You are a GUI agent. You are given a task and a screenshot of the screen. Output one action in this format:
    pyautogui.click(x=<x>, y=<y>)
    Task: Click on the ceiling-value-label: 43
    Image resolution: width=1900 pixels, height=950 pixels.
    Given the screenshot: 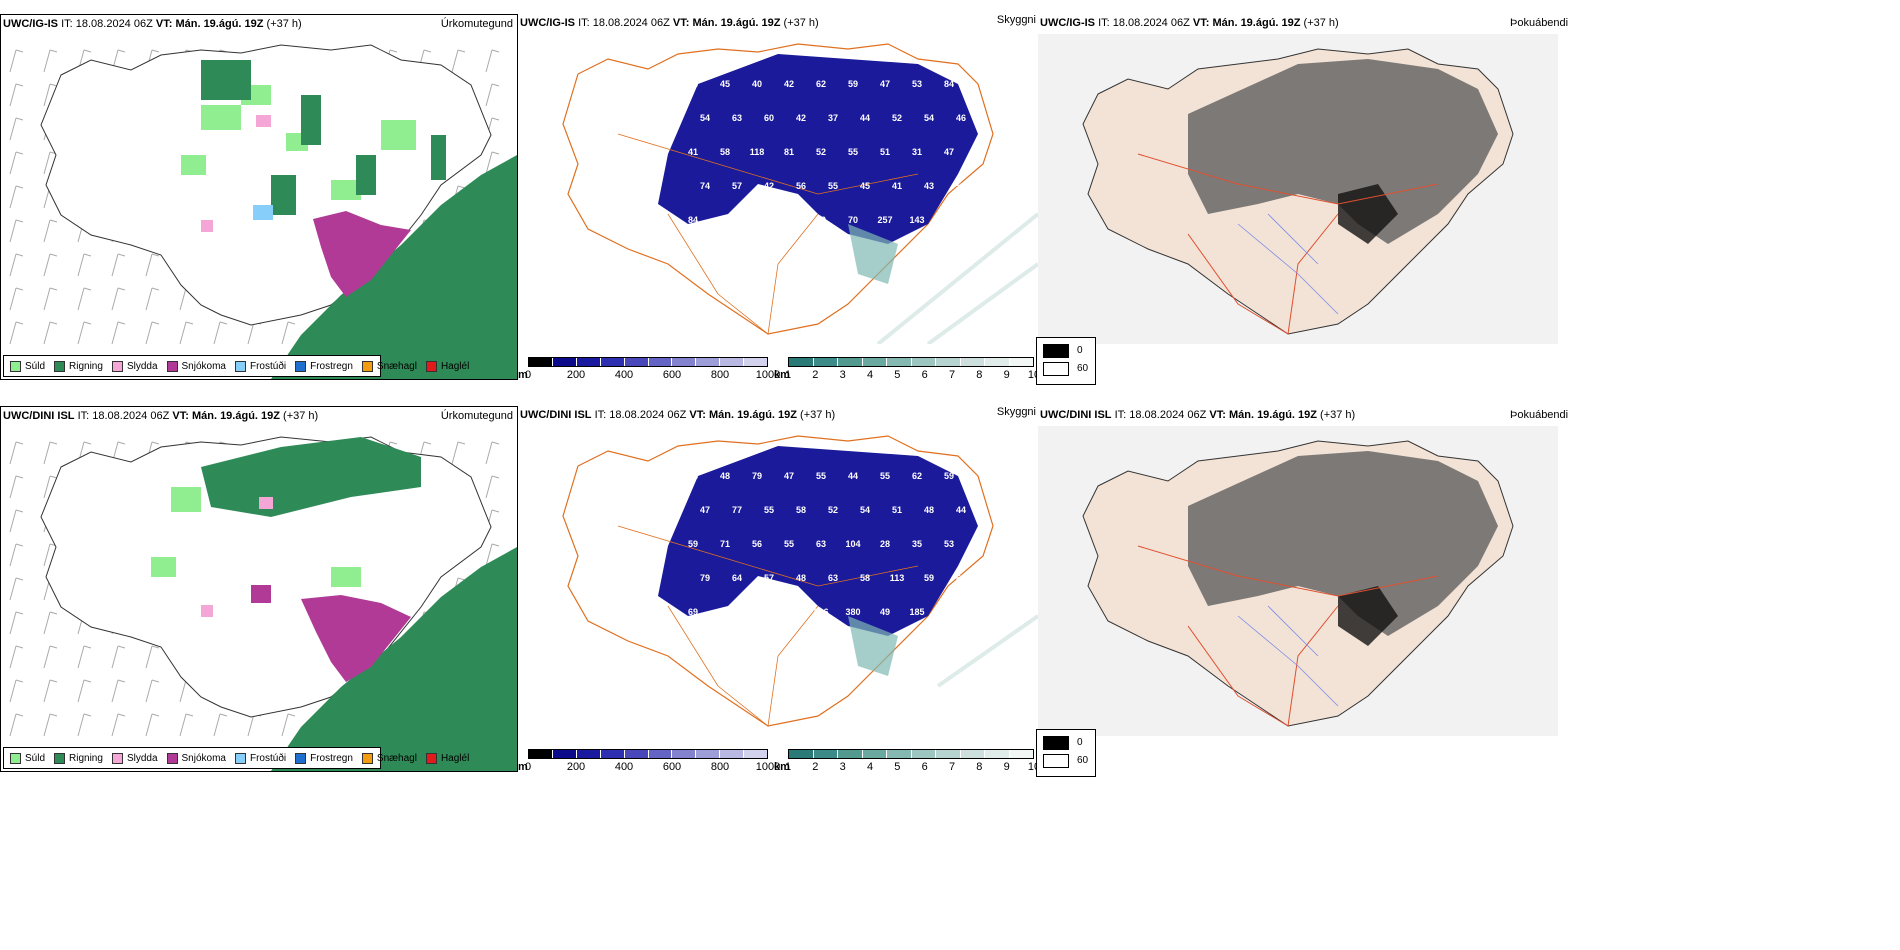 What is the action you would take?
    pyautogui.click(x=929, y=186)
    